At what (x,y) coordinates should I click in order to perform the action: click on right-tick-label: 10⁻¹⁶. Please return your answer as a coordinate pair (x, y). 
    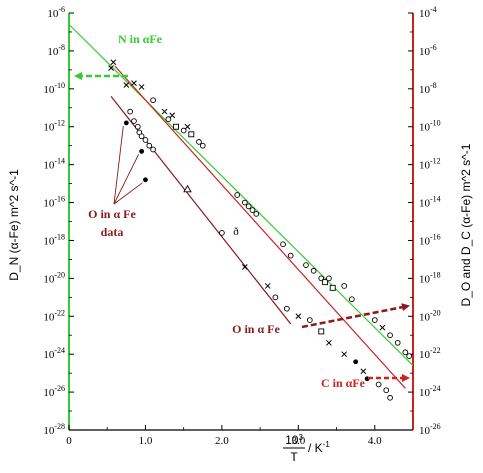
    Looking at the image, I should click on (430, 239).